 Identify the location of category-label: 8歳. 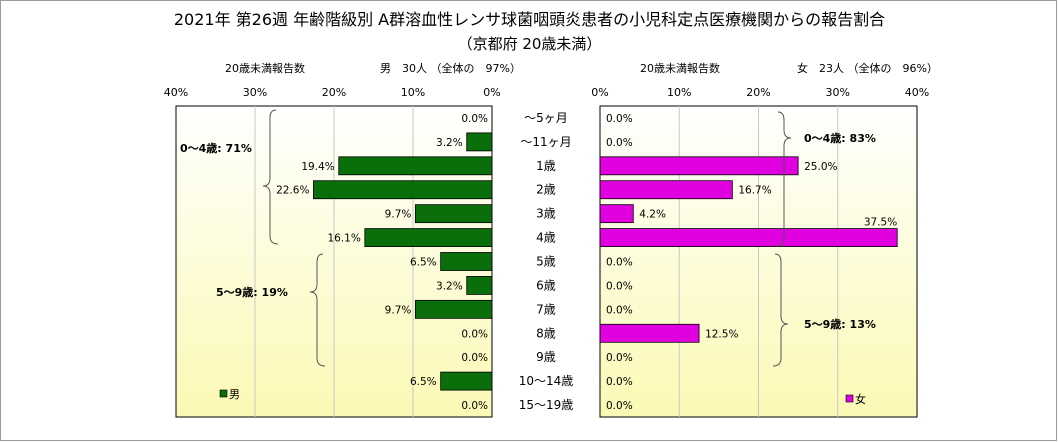
(546, 333).